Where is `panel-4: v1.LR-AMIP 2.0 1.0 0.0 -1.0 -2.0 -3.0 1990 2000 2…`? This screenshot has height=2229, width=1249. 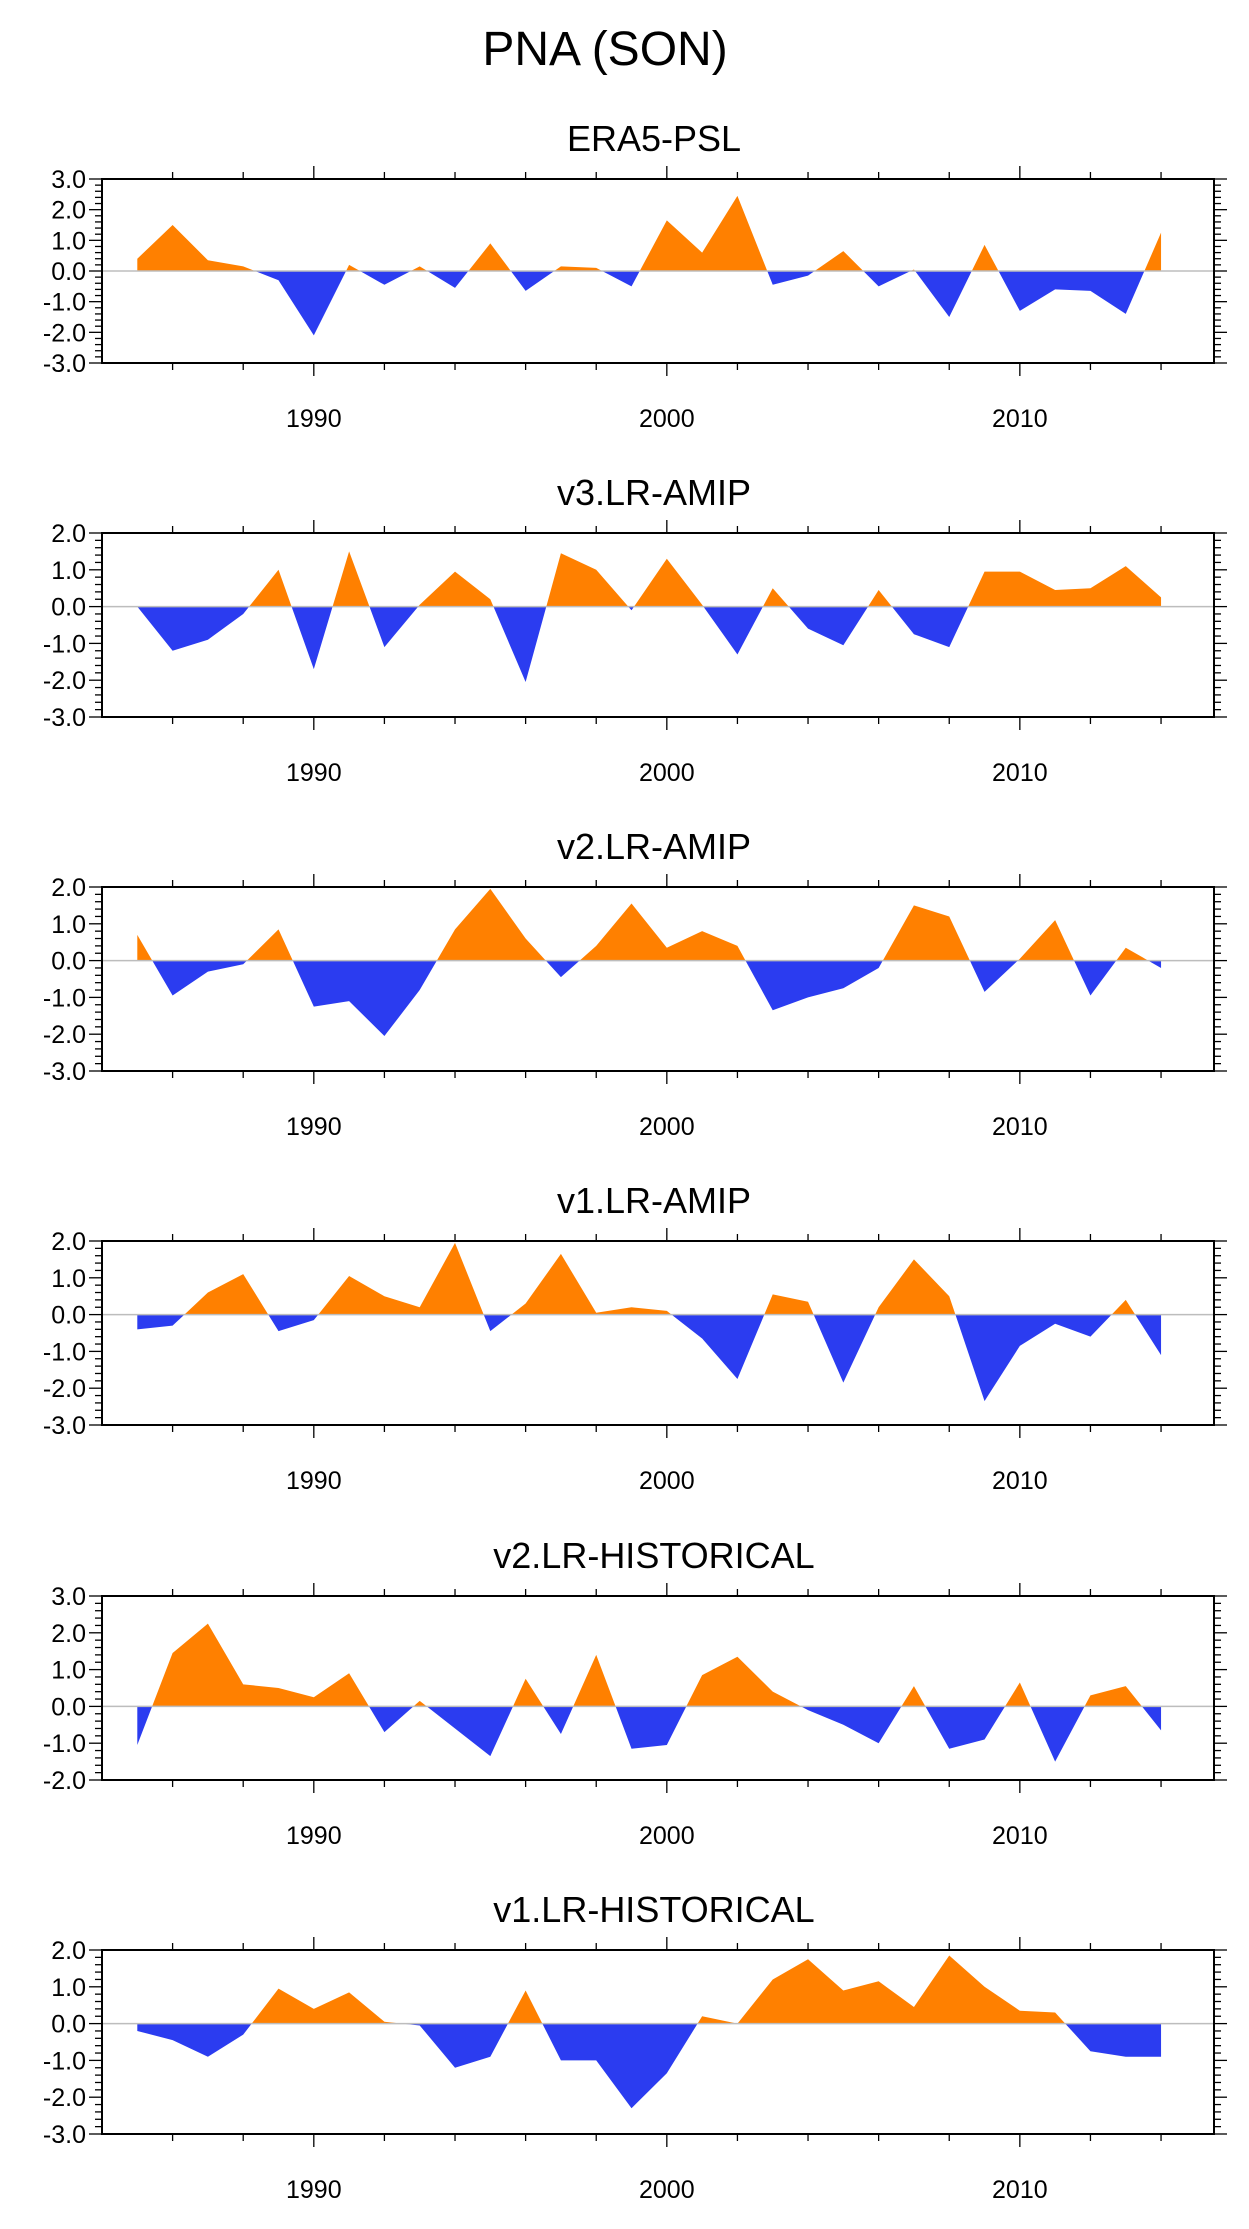 panel-4: v1.LR-AMIP 2.0 1.0 0.0 -1.0 -2.0 -3.0 1990 2000 2… is located at coordinates (635, 1337).